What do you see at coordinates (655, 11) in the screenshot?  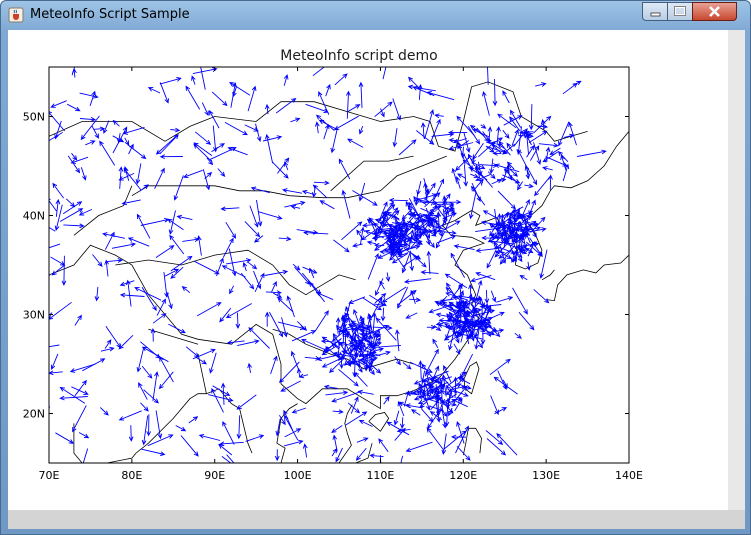 I see `minimize-button` at bounding box center [655, 11].